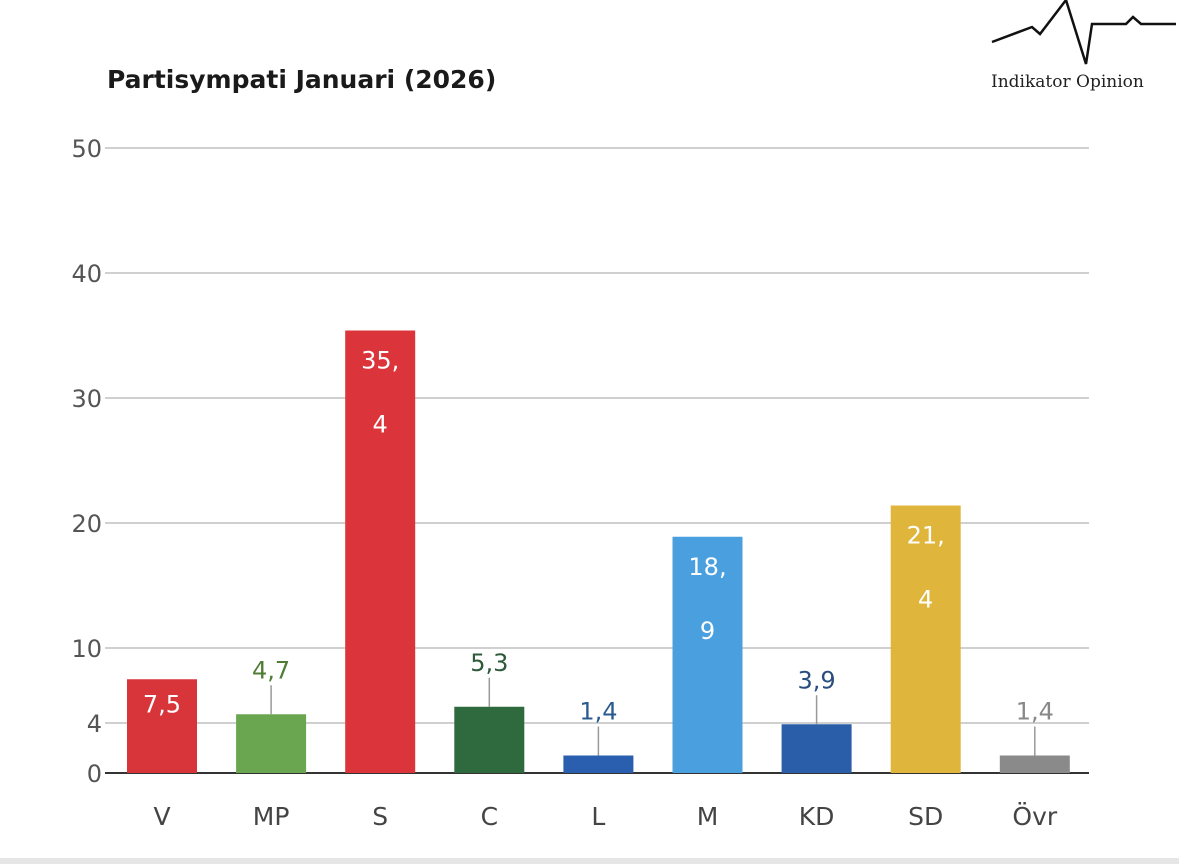 This screenshot has width=1179, height=864. What do you see at coordinates (86, 274) in the screenshot?
I see `y-tick-label: 40` at bounding box center [86, 274].